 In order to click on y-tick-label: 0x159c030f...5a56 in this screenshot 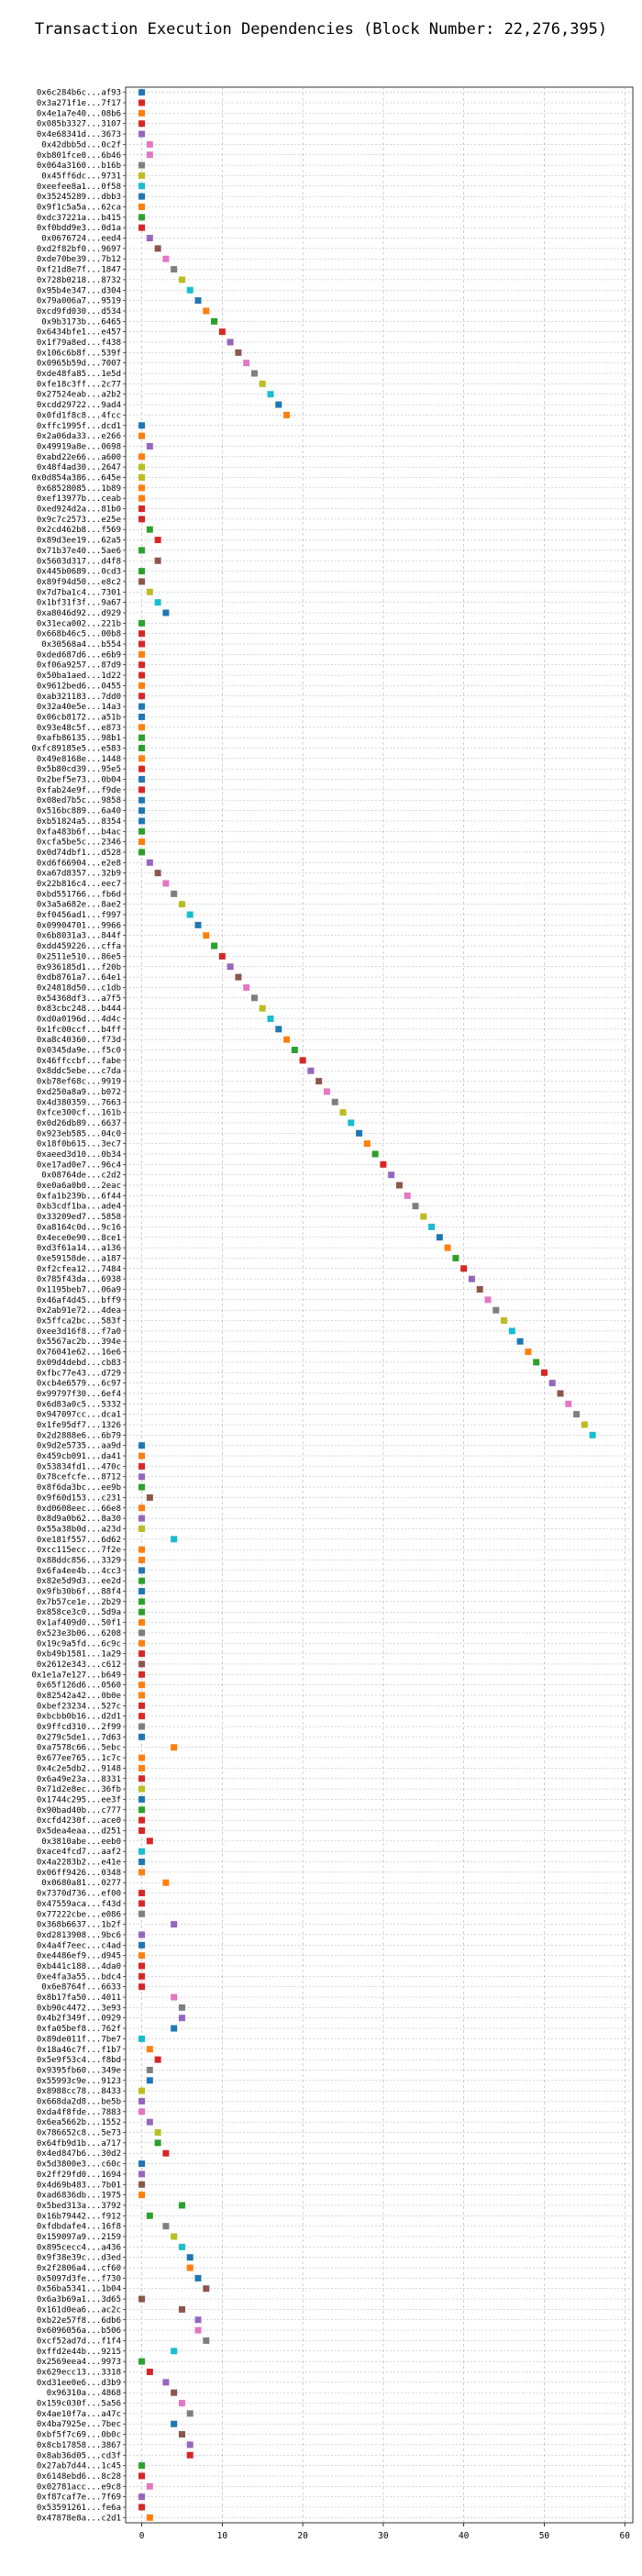, I will do `click(79, 2404)`.